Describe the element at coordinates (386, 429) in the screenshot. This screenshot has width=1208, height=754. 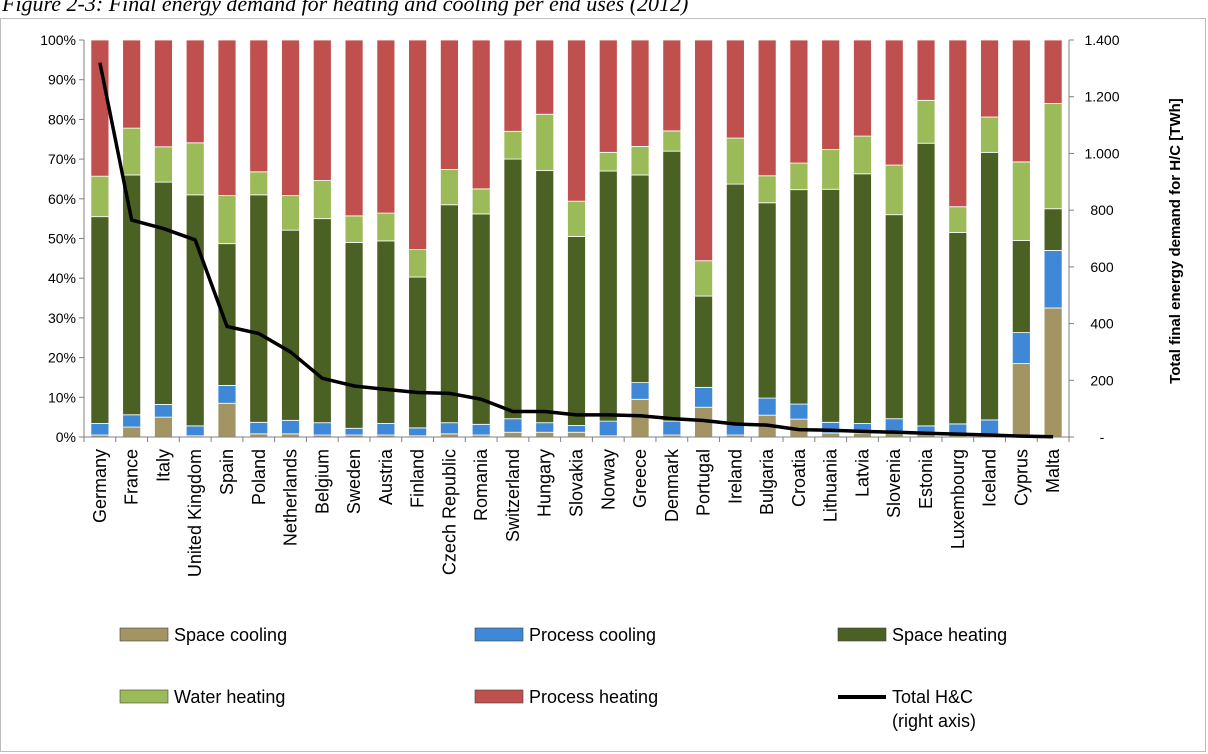
I see `bar-austria-process-cooling` at that location.